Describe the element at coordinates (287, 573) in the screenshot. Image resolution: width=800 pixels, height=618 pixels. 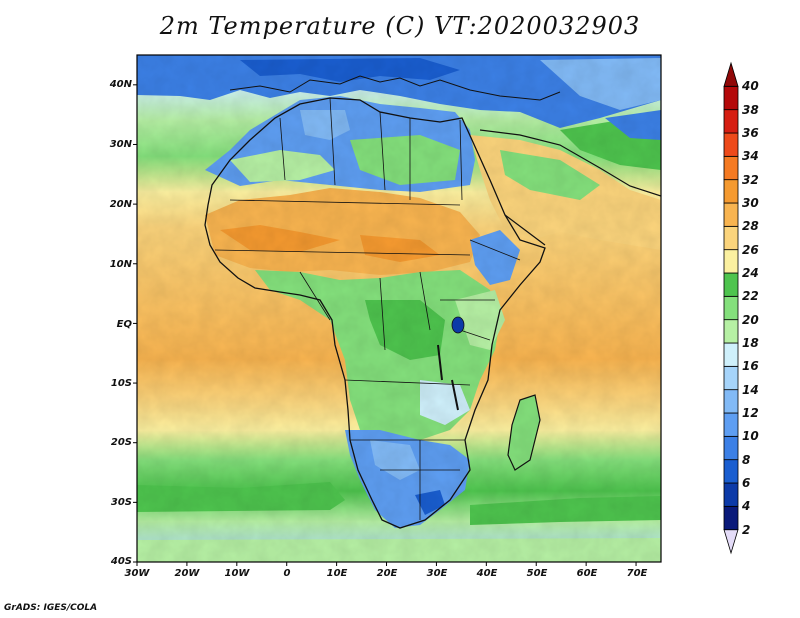
I see `lon-label-0: 0` at that location.